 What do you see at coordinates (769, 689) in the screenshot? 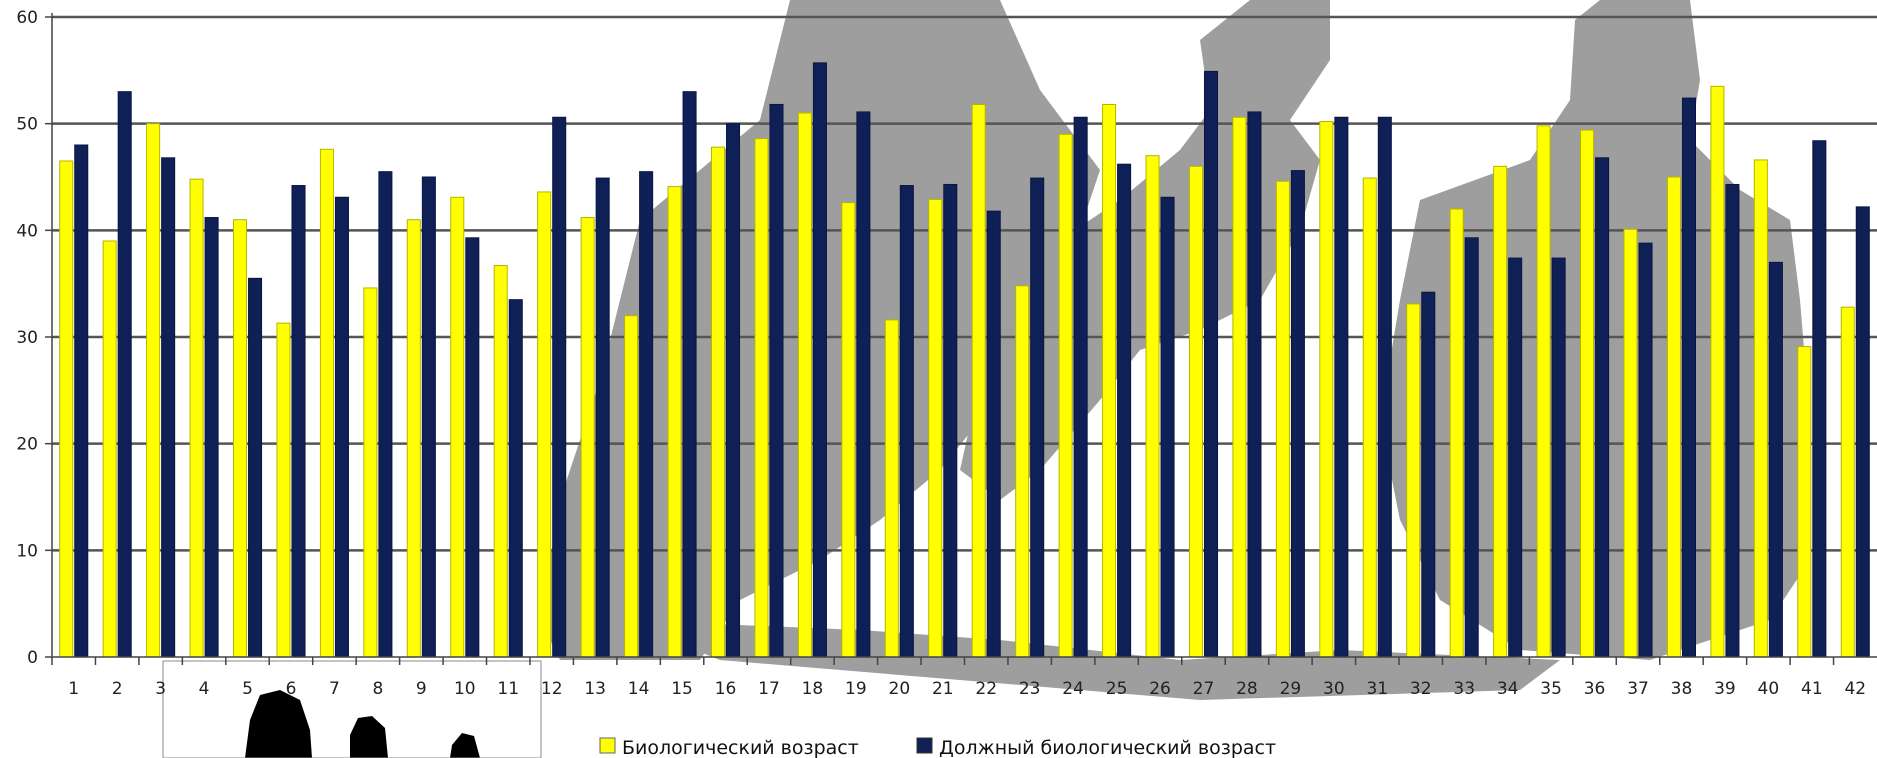
I see `x-tick-label: 17` at bounding box center [769, 689].